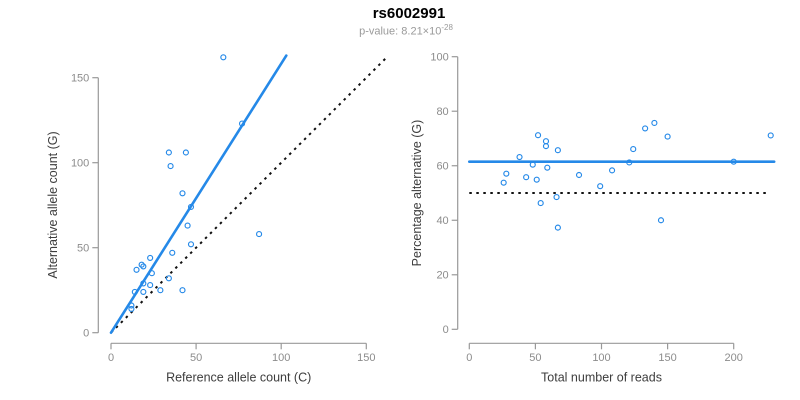 The image size is (800, 400). Describe the element at coordinates (442, 276) in the screenshot. I see `y-tick-label: 20` at that location.